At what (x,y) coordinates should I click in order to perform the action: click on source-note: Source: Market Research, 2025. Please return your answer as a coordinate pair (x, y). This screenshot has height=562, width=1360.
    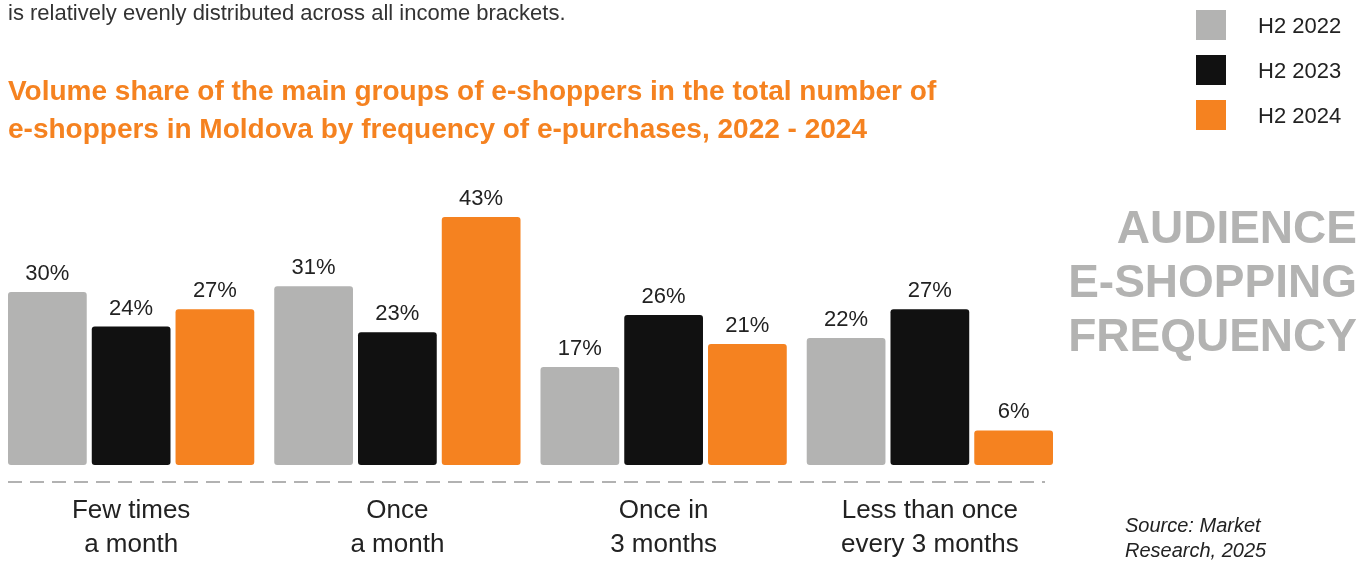
    Looking at the image, I should click on (1196, 537).